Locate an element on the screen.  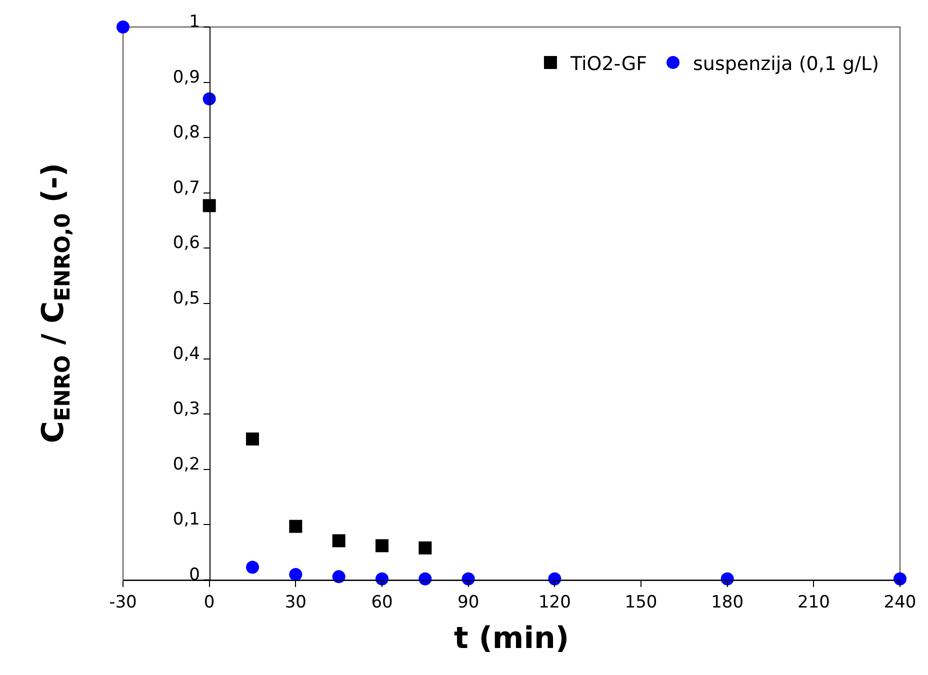
y-tick-label: 1 is located at coordinates (194, 22).